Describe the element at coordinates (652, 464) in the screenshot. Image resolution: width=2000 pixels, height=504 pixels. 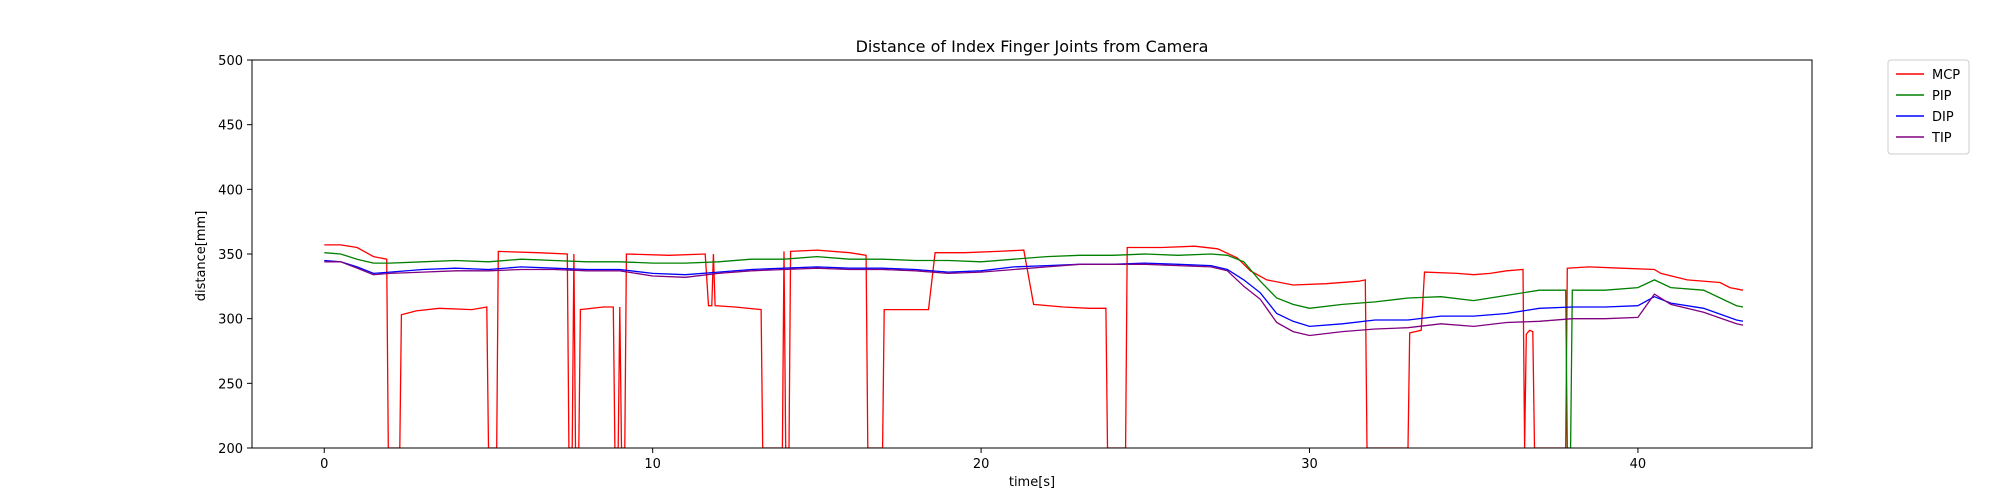
I see `x-tick-label: 10` at that location.